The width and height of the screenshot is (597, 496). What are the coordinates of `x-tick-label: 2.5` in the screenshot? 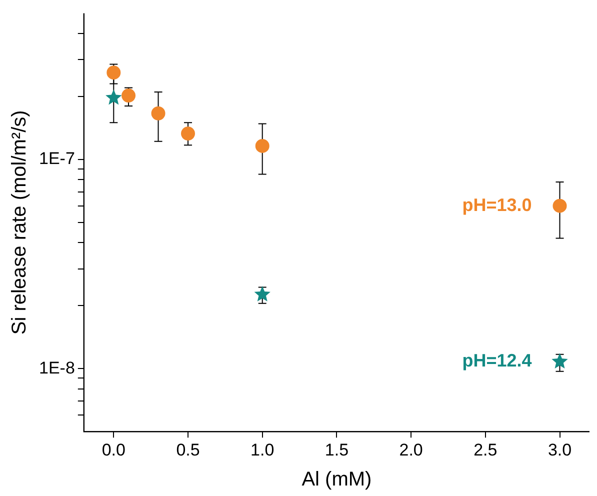 It's located at (486, 450).